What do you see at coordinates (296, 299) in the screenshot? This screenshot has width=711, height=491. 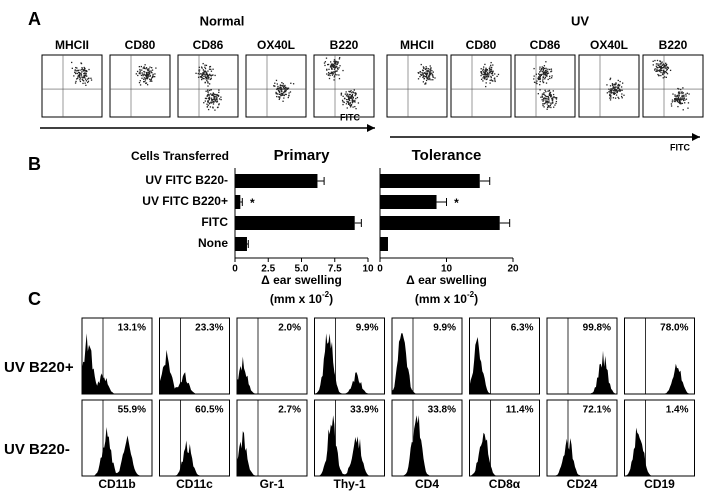 I see `unit-part: (mm x 10` at bounding box center [296, 299].